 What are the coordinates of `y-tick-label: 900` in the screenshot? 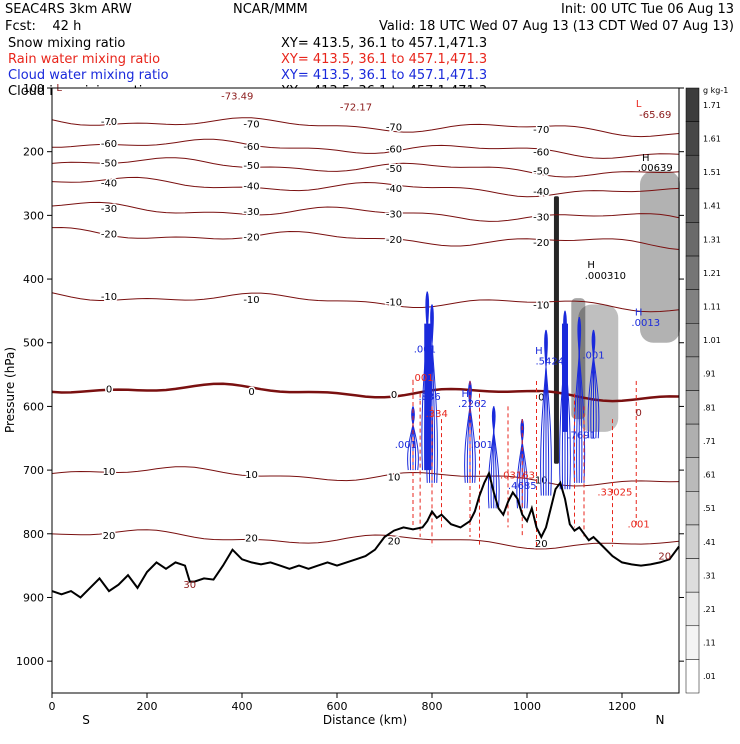 It's located at (33, 597).